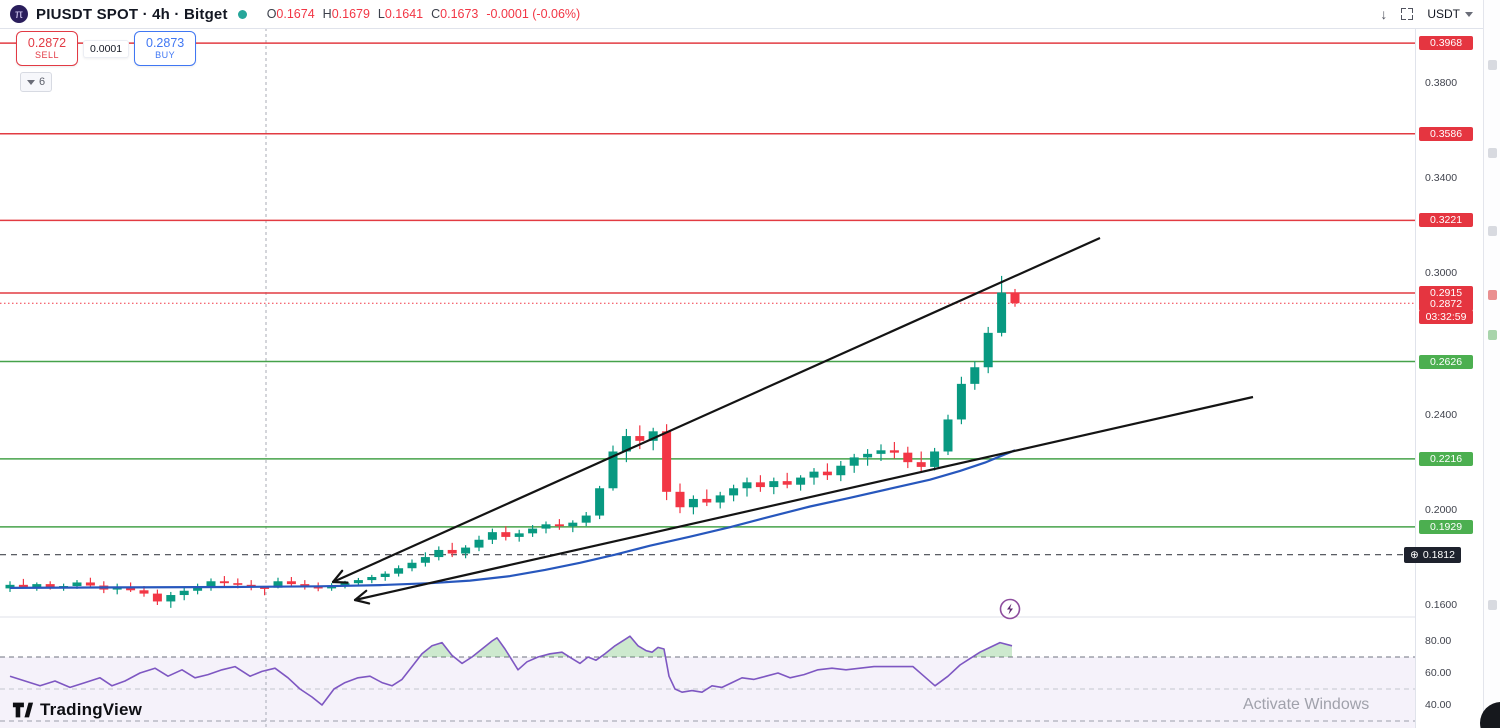 Image resolution: width=1500 pixels, height=728 pixels. What do you see at coordinates (459, 14) in the screenshot?
I see `ohlc-close-value: 0.1673` at bounding box center [459, 14].